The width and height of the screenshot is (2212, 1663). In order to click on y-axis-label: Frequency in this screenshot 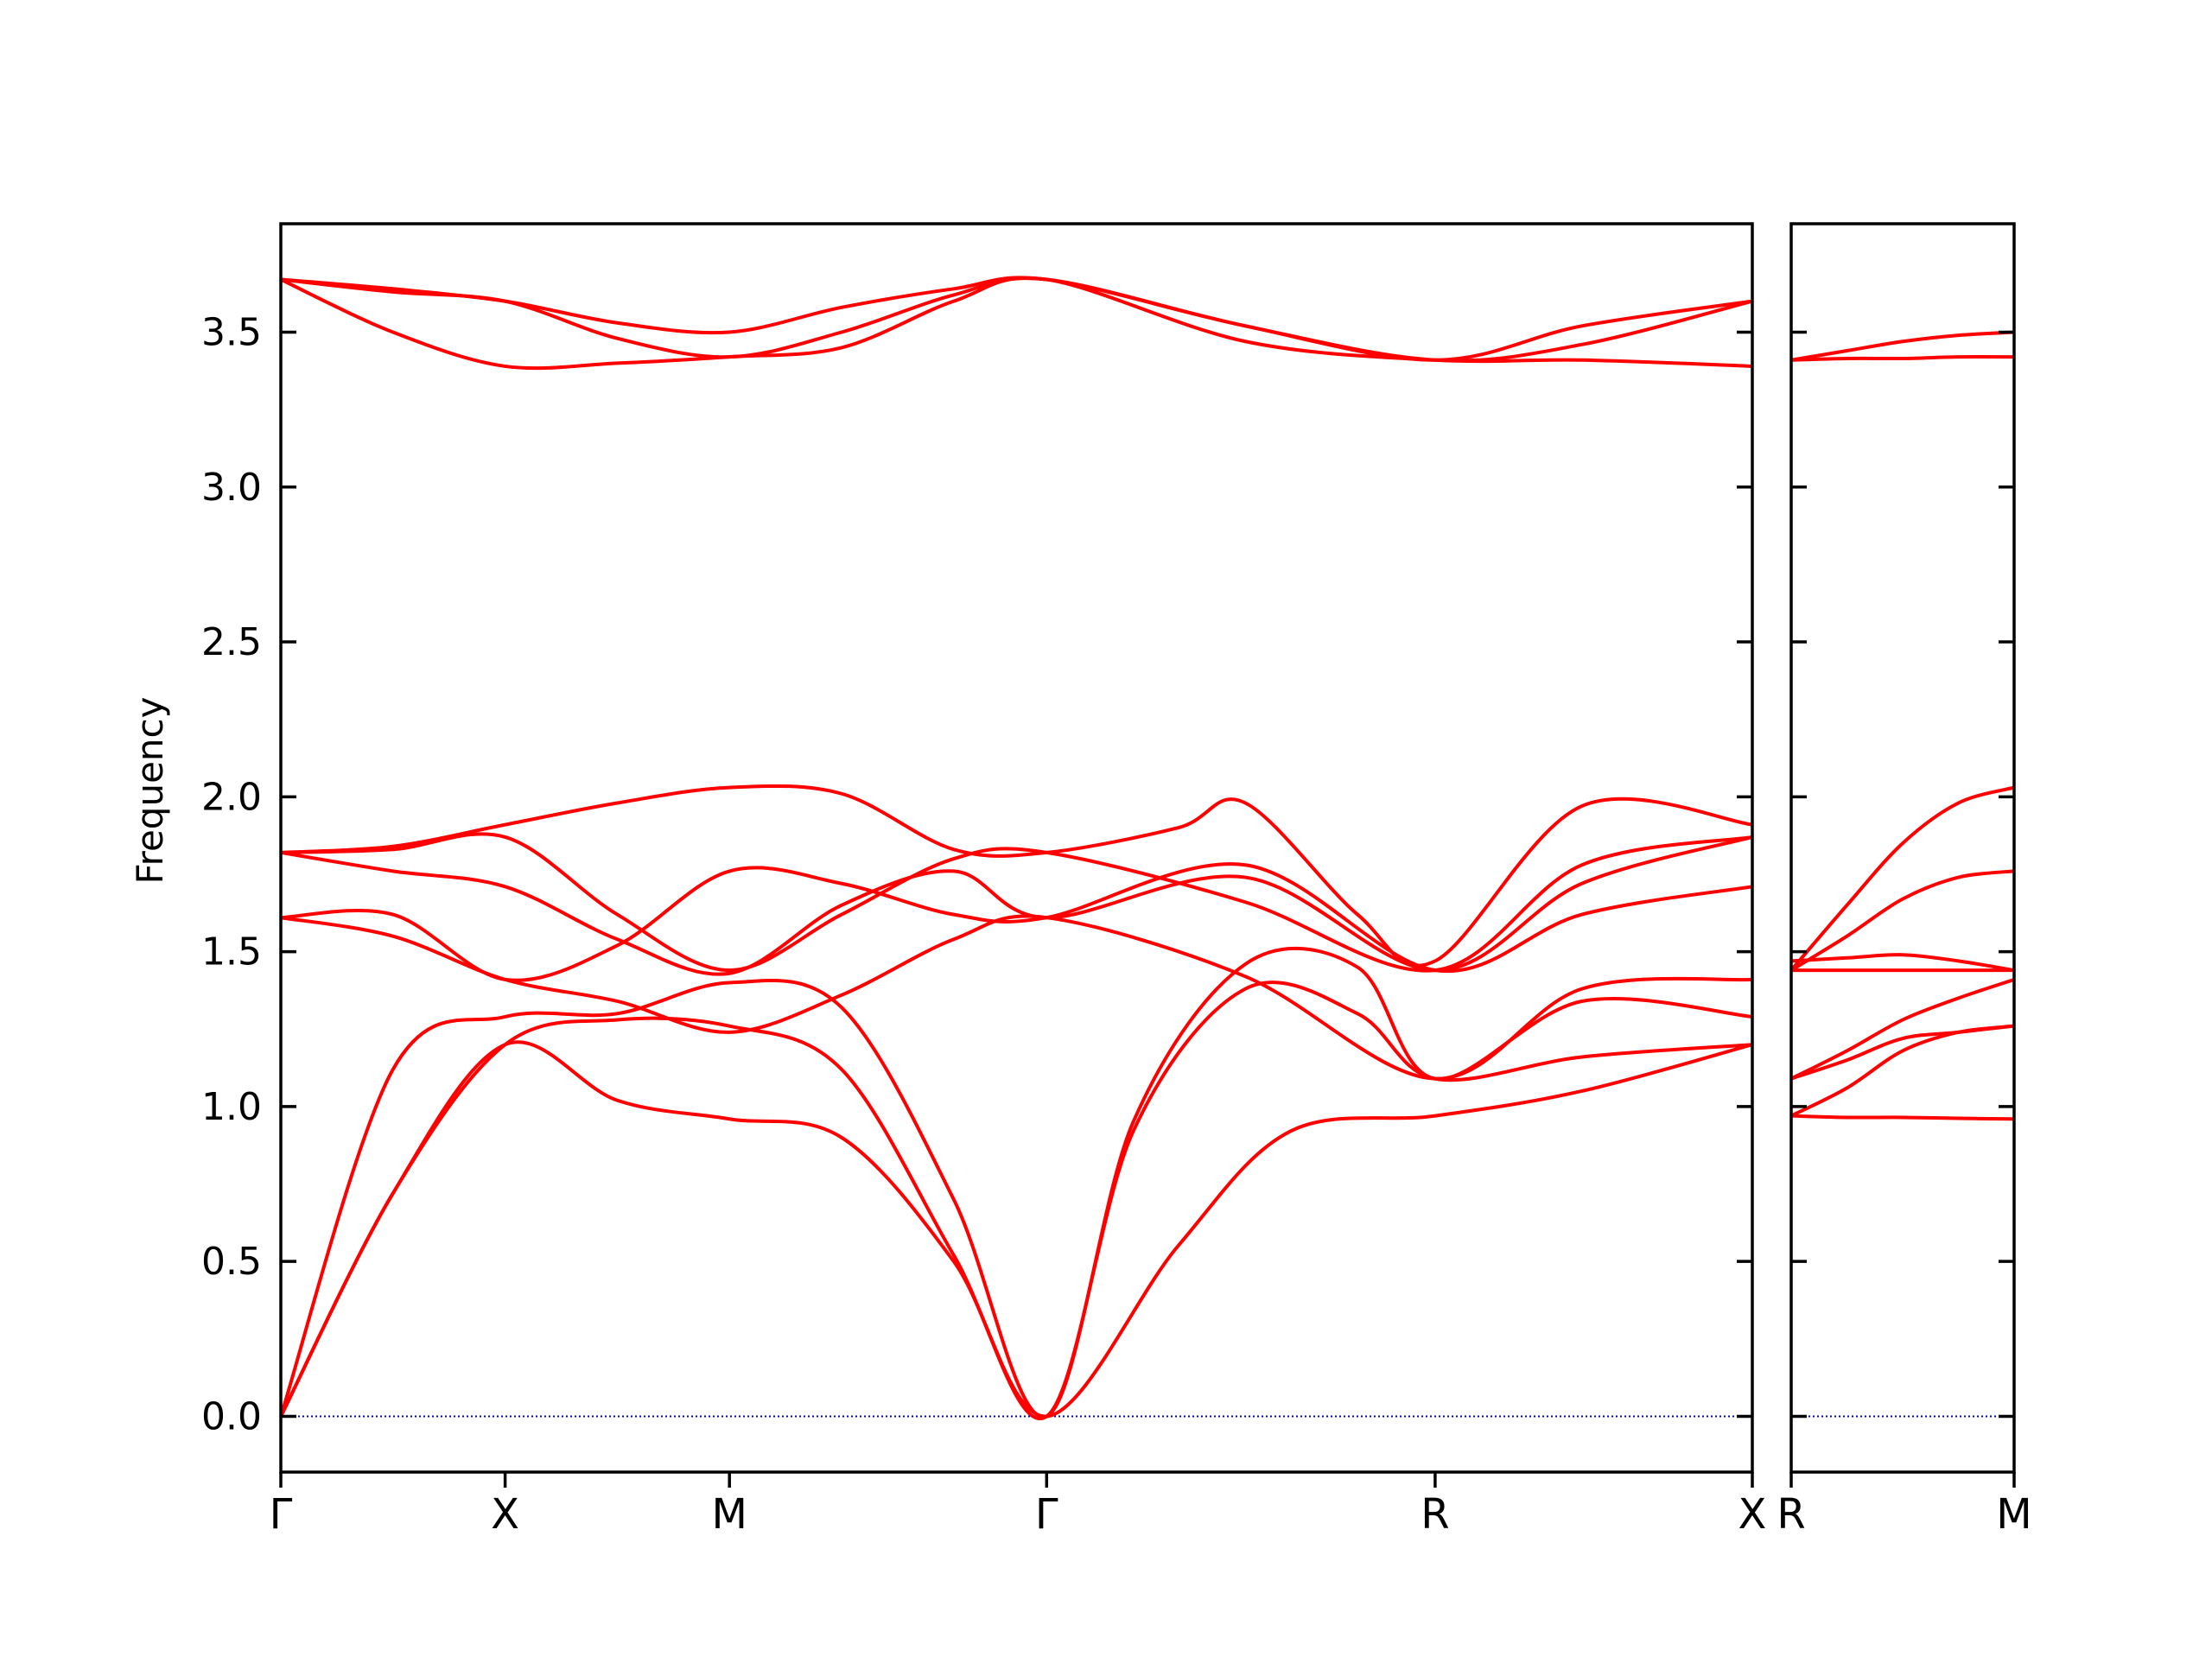, I will do `click(150, 791)`.